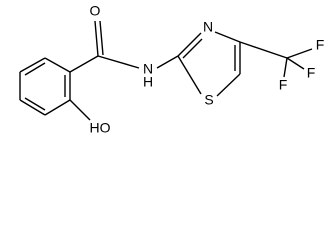  Describe the element at coordinates (148, 82) in the screenshot. I see `atom-label: H` at that location.